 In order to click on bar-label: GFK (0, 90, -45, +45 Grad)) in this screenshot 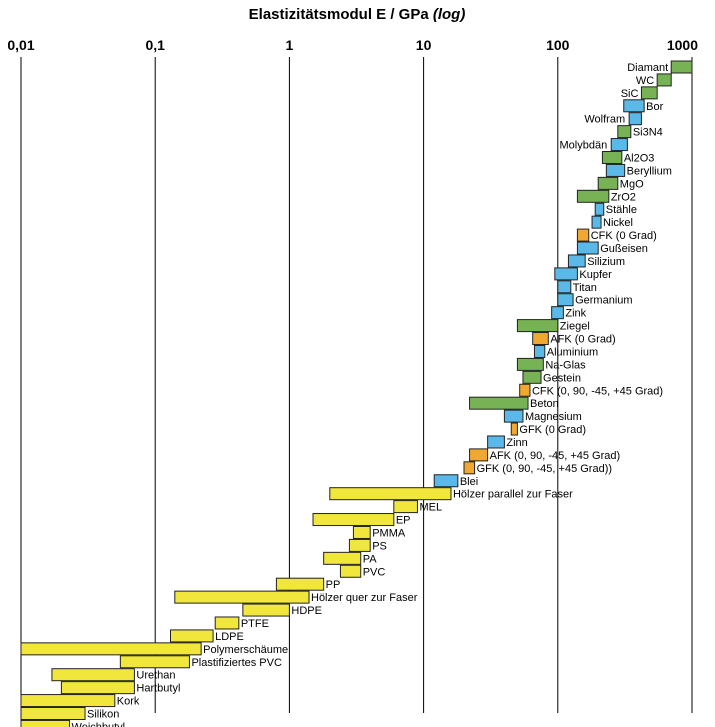, I will do `click(544, 469)`.